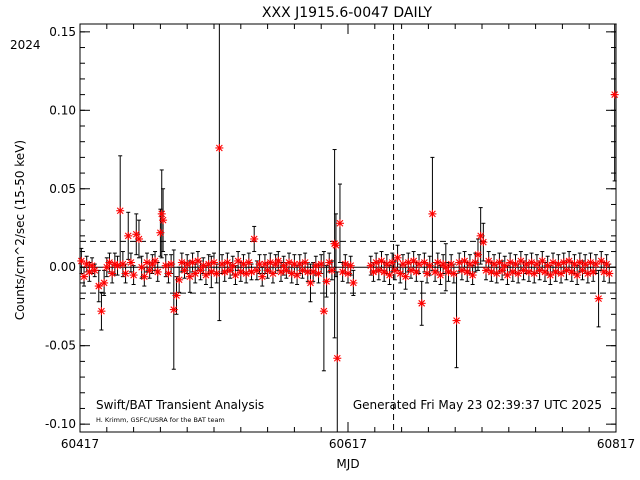 This screenshot has height=480, width=640. I want to click on footer-generated-label: Generated Fri May 23 02:39:37 UTC 2025, so click(477, 405).